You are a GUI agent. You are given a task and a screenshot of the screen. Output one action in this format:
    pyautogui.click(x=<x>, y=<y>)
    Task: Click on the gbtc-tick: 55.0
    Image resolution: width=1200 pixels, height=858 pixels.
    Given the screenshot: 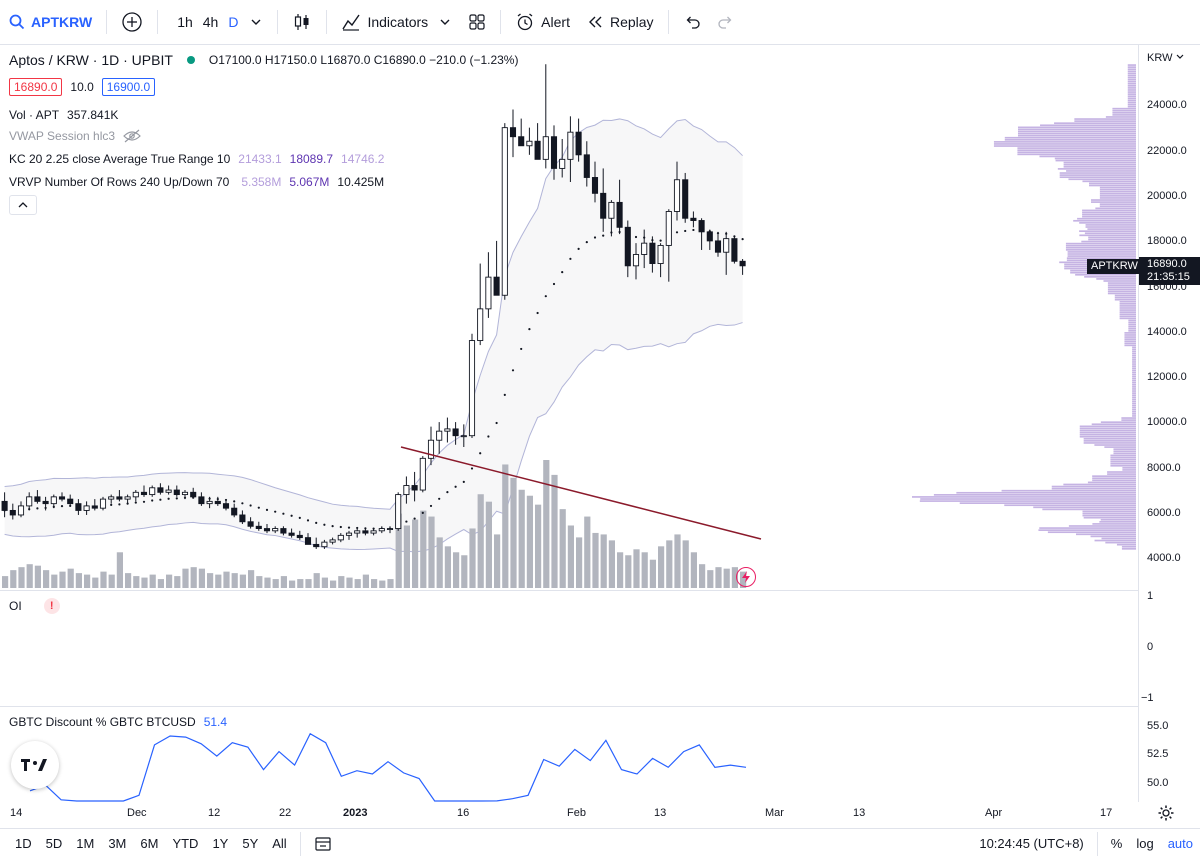 What is the action you would take?
    pyautogui.click(x=1158, y=726)
    